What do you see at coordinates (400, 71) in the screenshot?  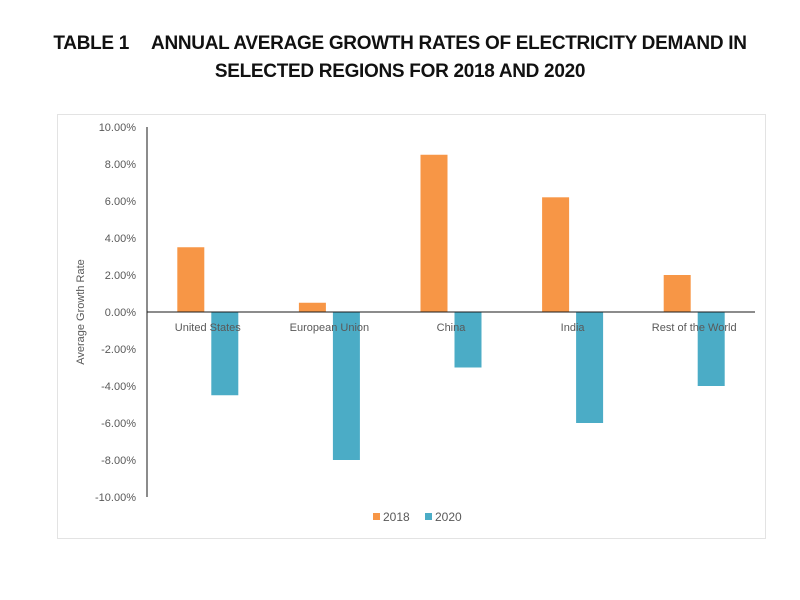 I see `title-line-2: SELECTED REGIONS FOR 2018 AND 2020` at bounding box center [400, 71].